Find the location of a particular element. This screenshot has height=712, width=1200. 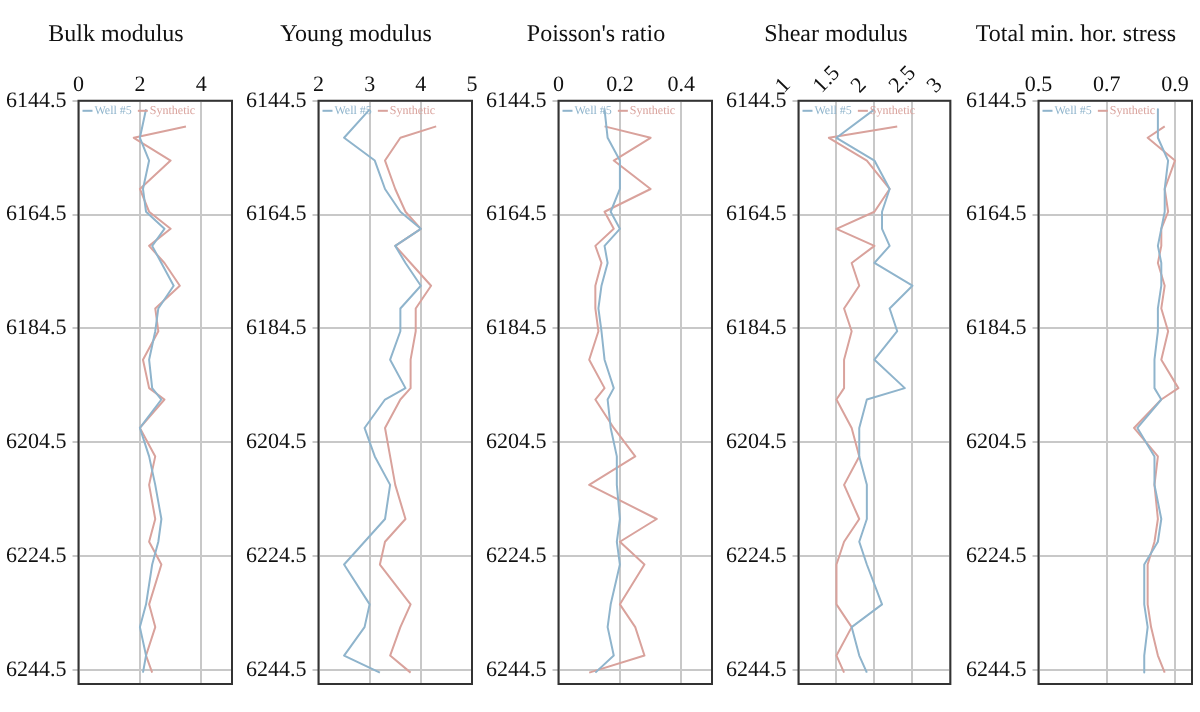

chart-title: Bulk modulus is located at coordinates (116, 32).